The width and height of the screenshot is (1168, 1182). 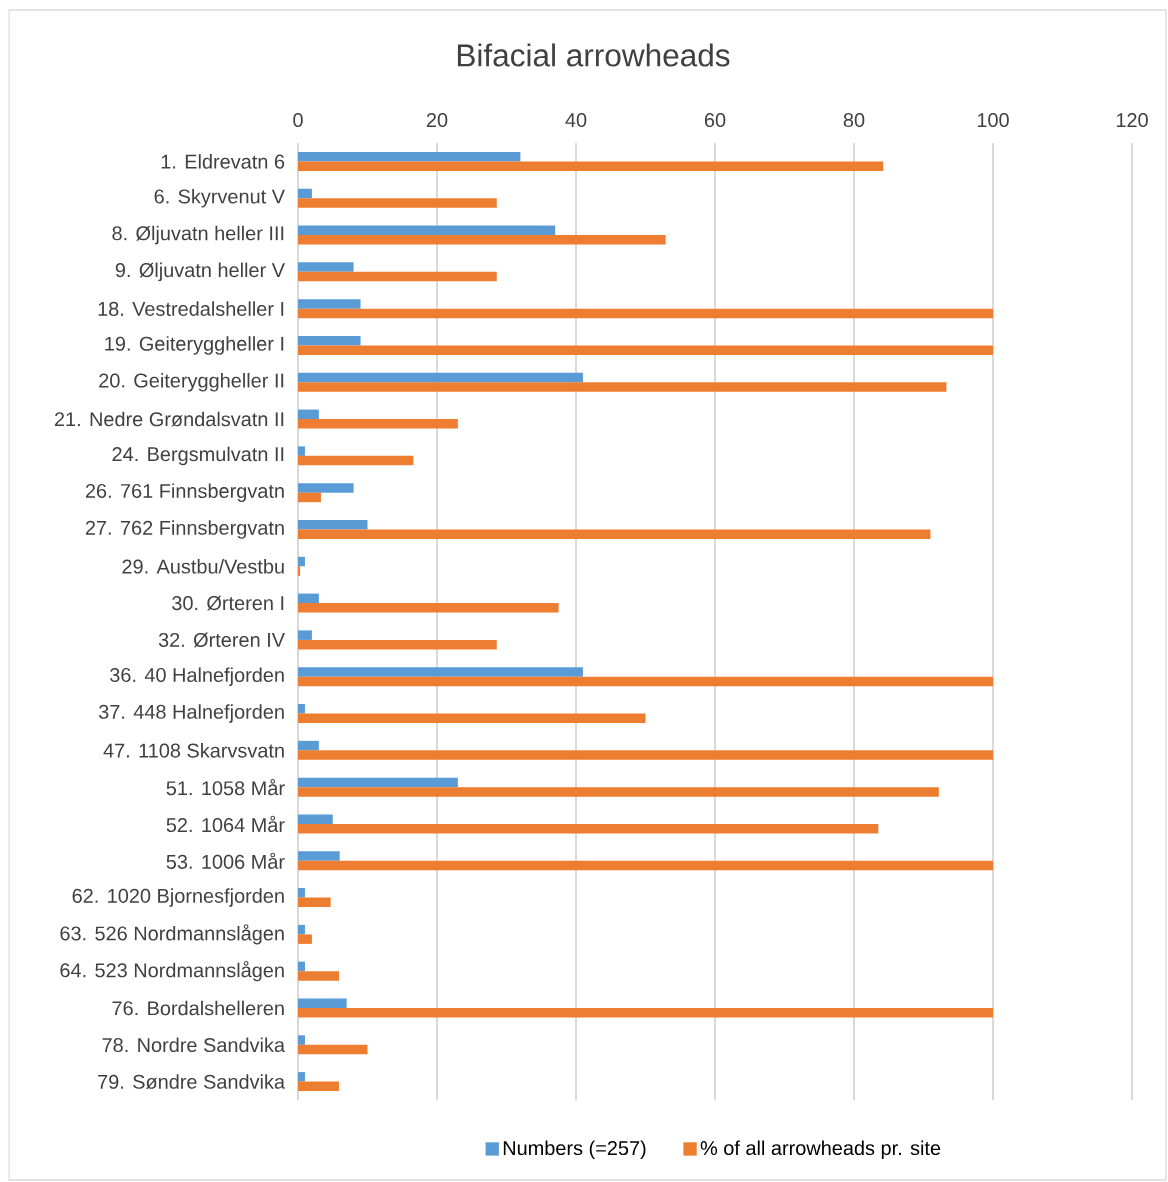 I want to click on chart-title: Bifacial arrowheads, so click(x=593, y=55).